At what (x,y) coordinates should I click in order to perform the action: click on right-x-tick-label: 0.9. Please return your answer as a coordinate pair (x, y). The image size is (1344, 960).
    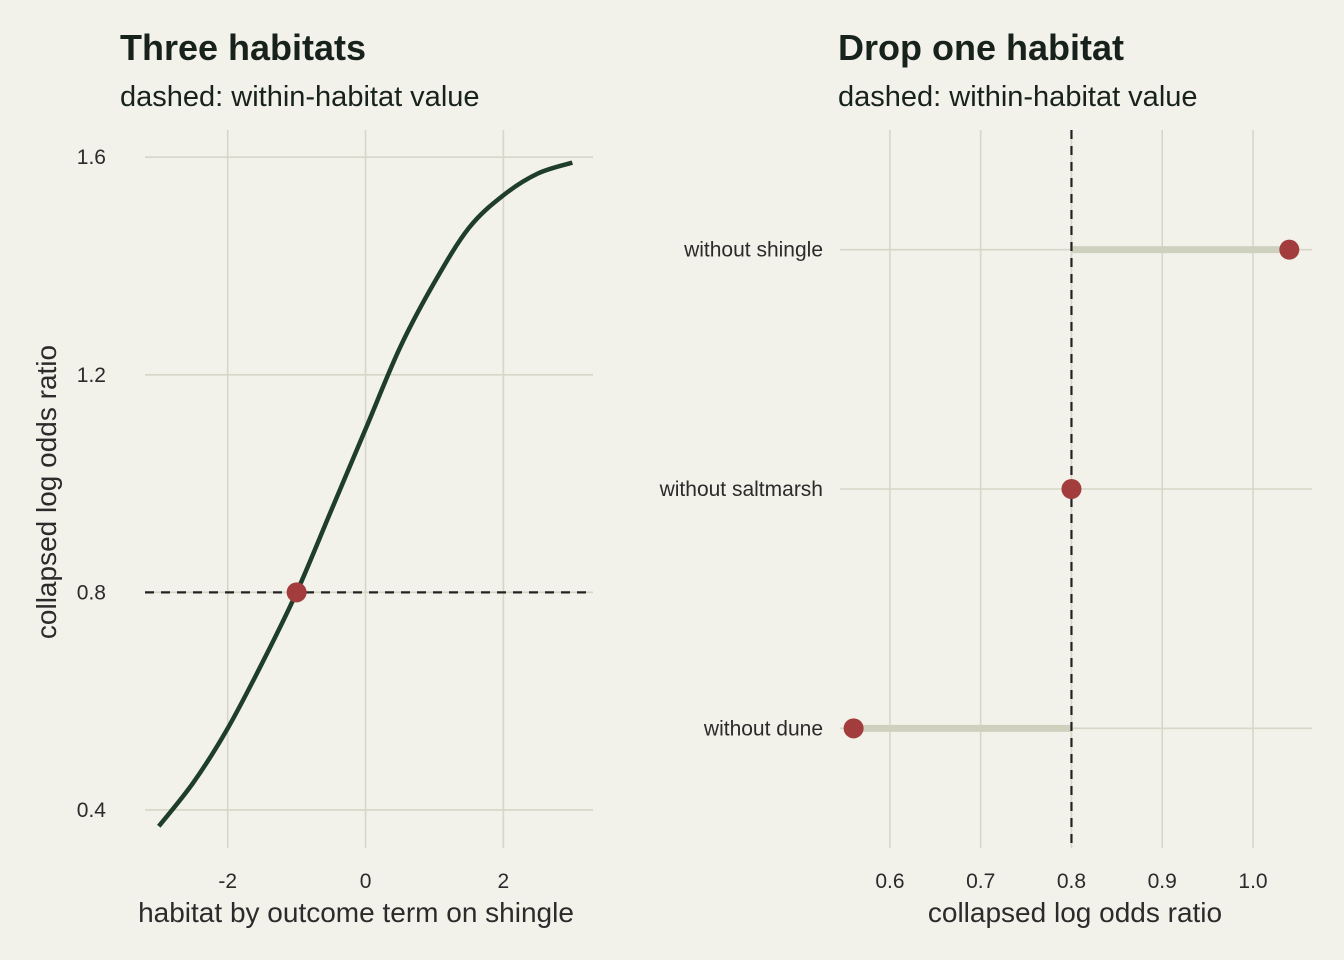
    Looking at the image, I should click on (1162, 881).